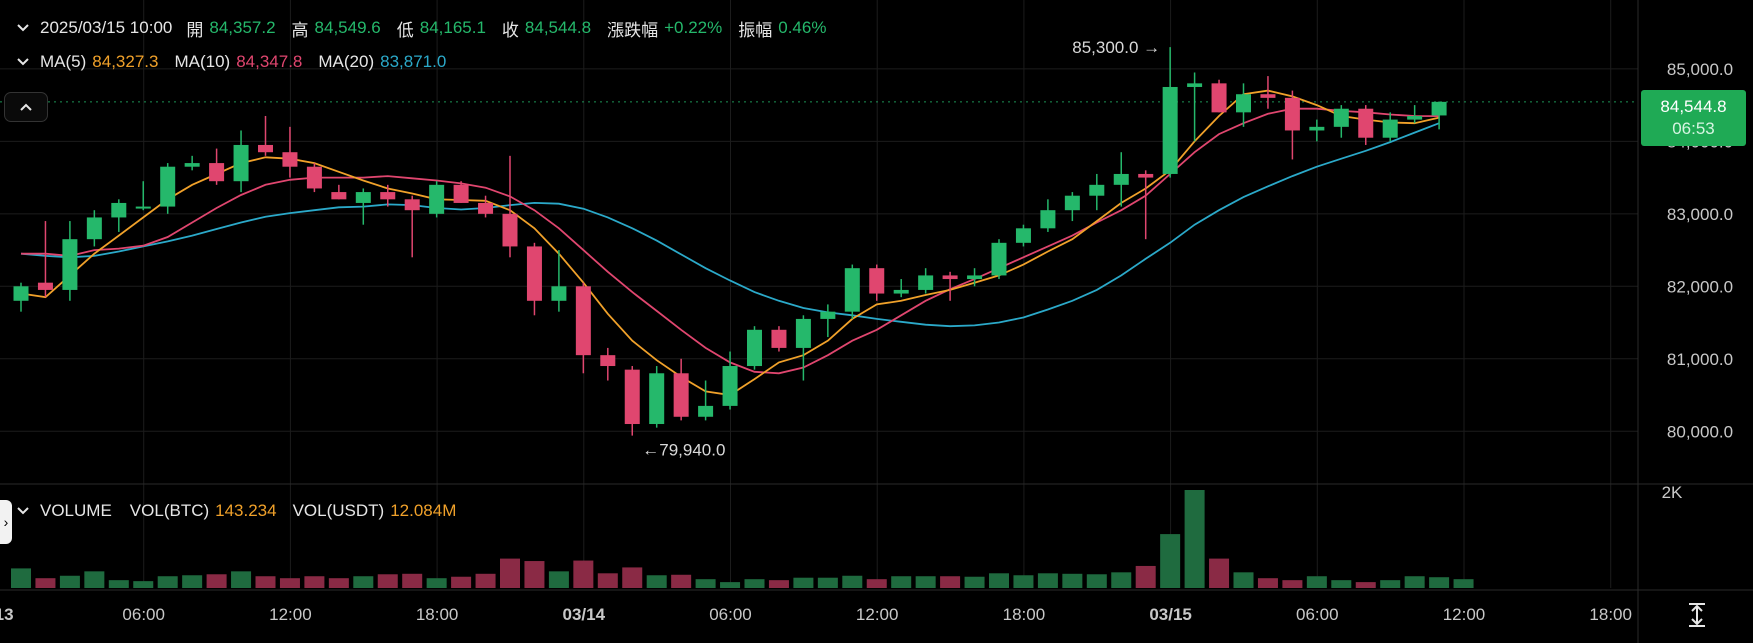  What do you see at coordinates (802, 27) in the screenshot?
I see `amplitude-value: 0.46%` at bounding box center [802, 27].